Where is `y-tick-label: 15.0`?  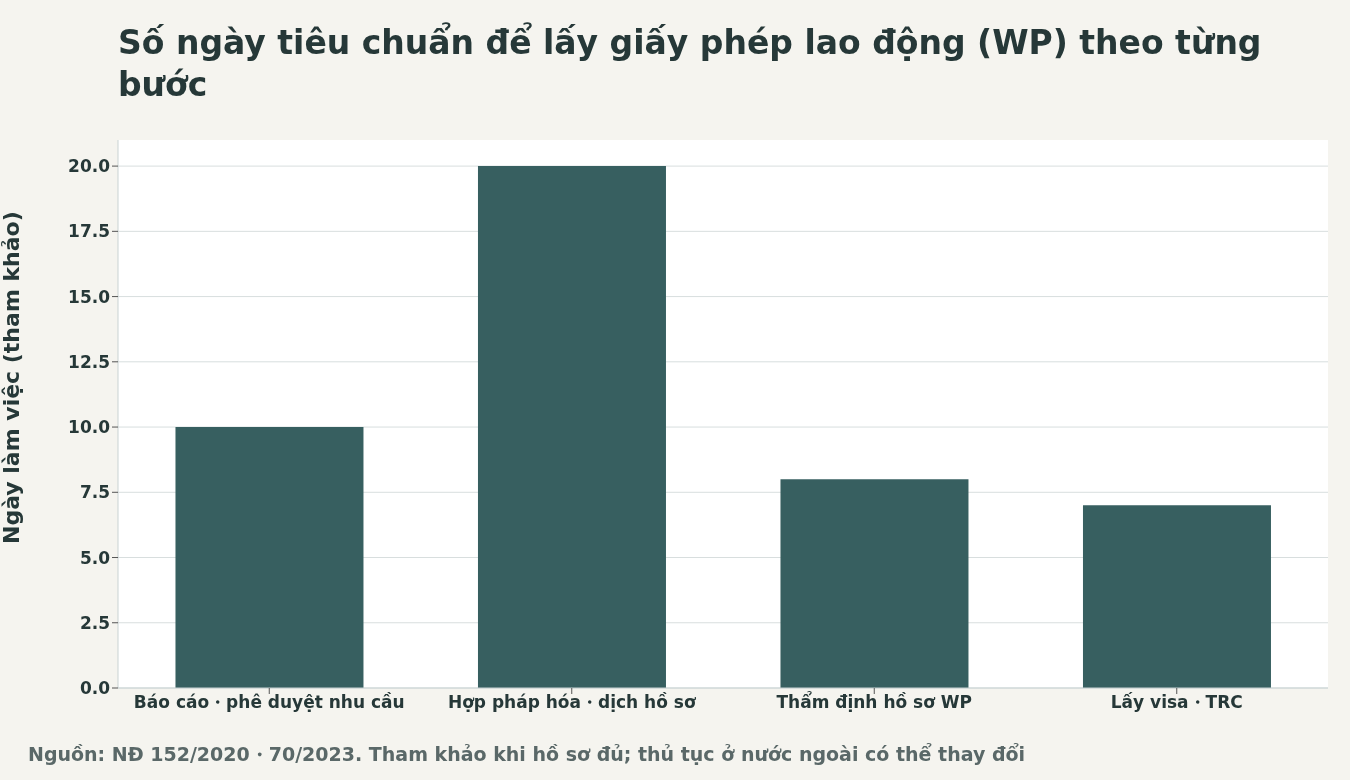 y-tick-label: 15.0 is located at coordinates (89, 296).